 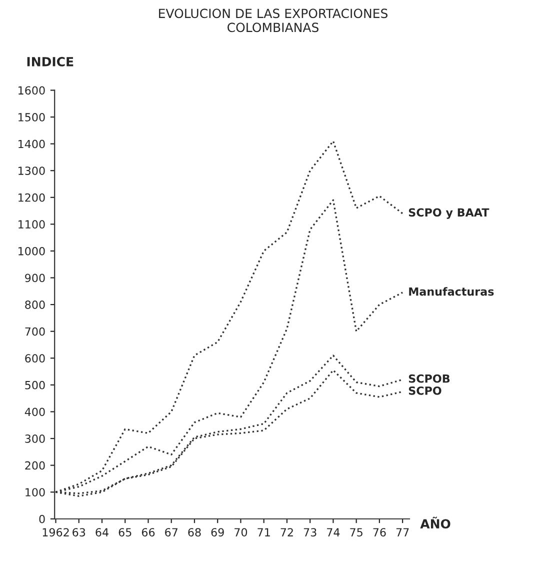 What do you see at coordinates (310, 532) in the screenshot?
I see `x-tick-label: 73` at bounding box center [310, 532].